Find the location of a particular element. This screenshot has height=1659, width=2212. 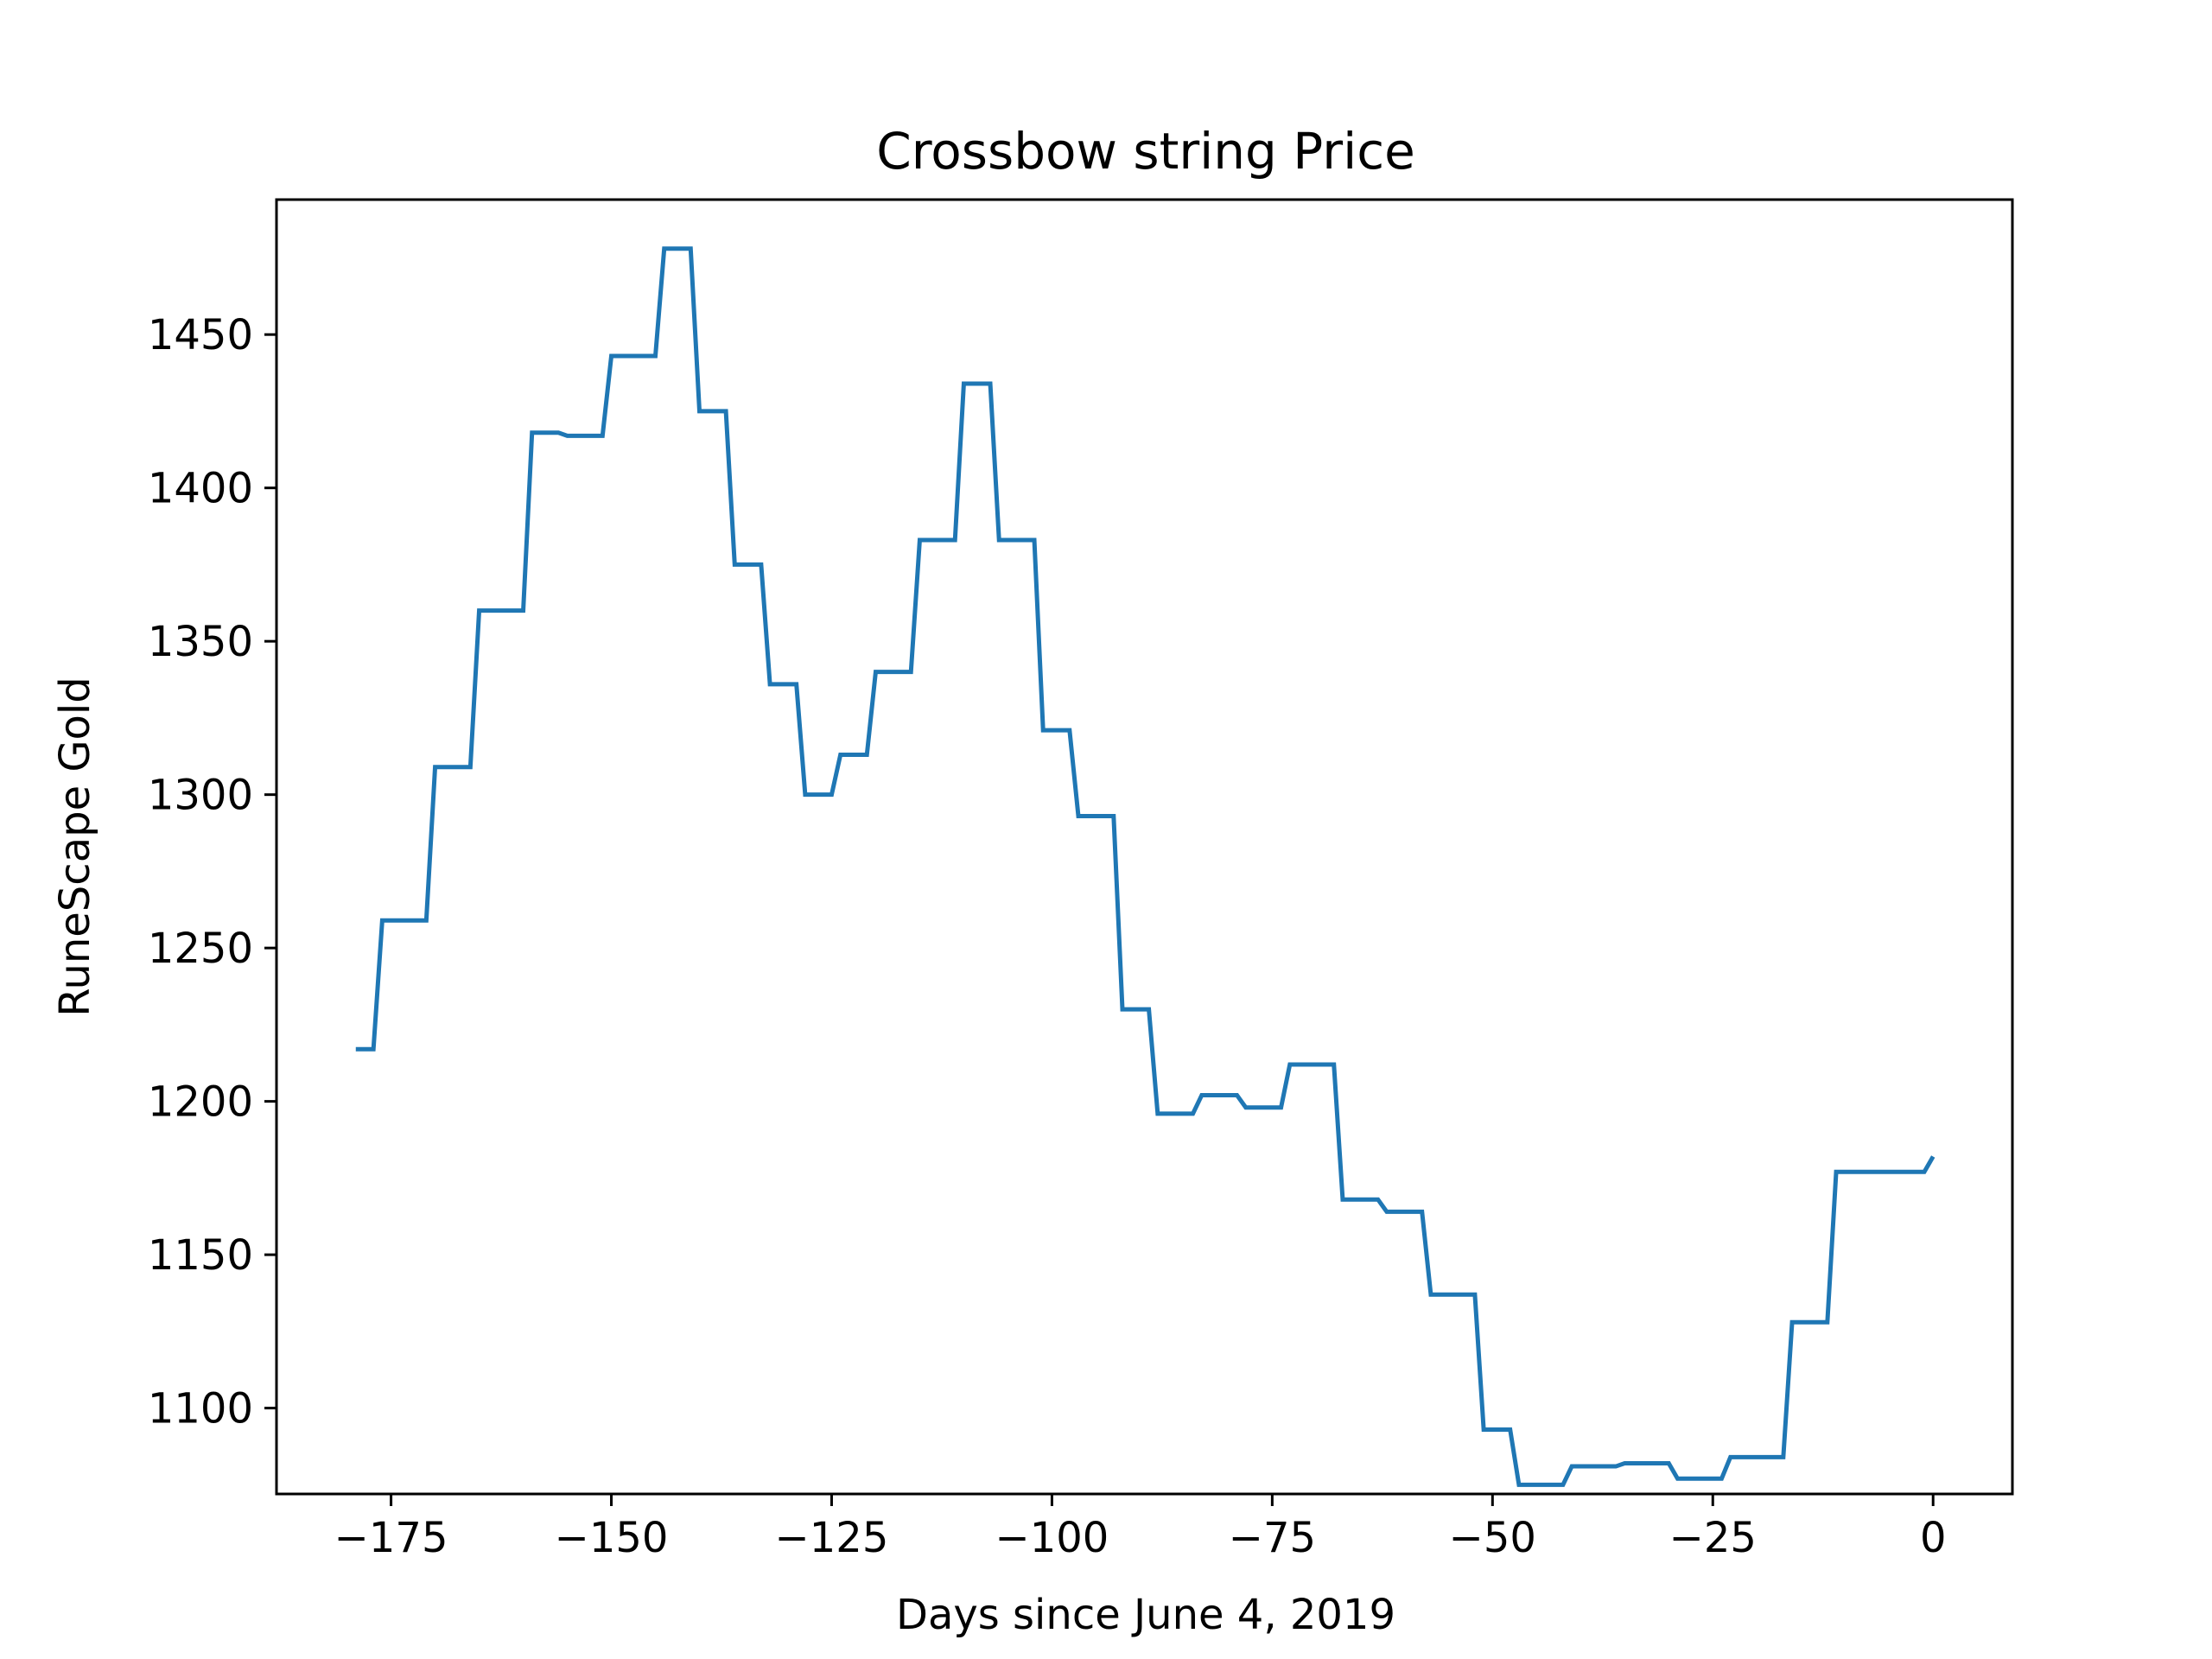

x-tick-label: 0 is located at coordinates (1933, 1538).